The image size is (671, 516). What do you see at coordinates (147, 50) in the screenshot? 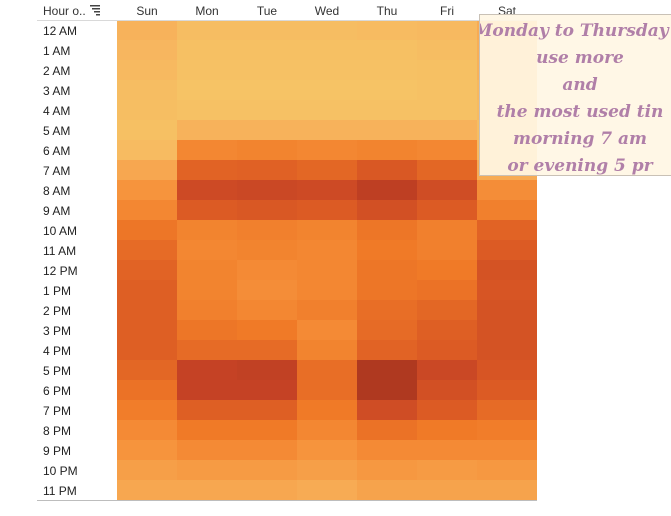
I see `heatmap-cell-sun-1am` at bounding box center [147, 50].